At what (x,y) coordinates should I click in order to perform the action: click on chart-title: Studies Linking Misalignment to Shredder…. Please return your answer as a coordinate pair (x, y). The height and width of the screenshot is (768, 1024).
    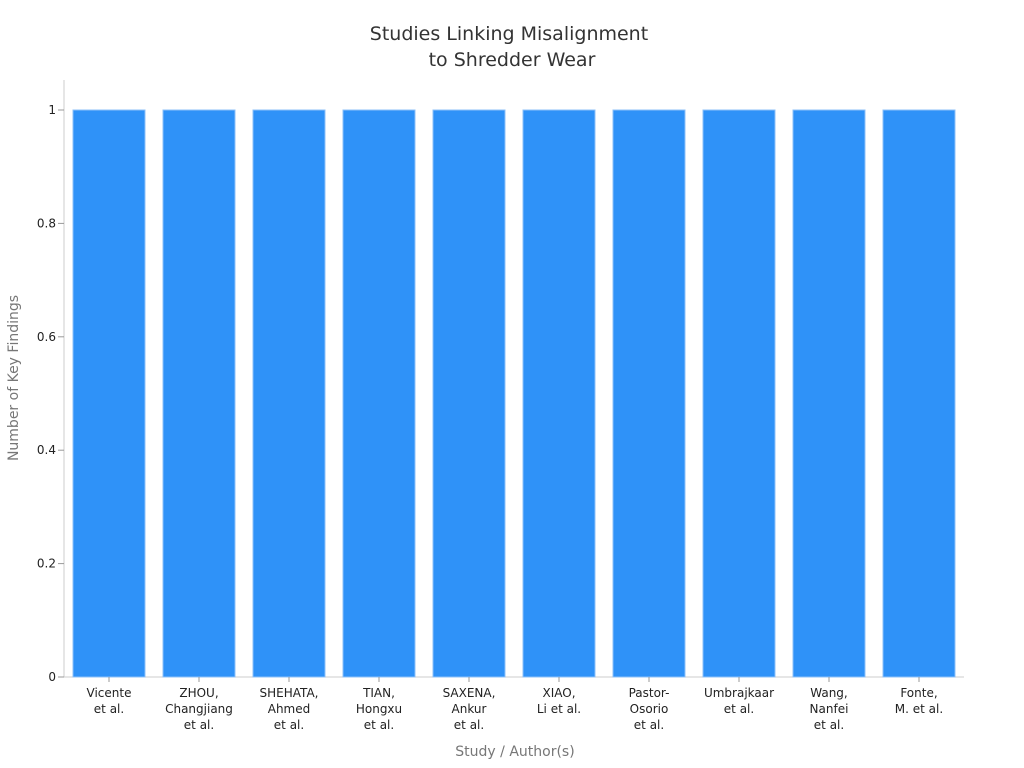
    Looking at the image, I should click on (512, 47).